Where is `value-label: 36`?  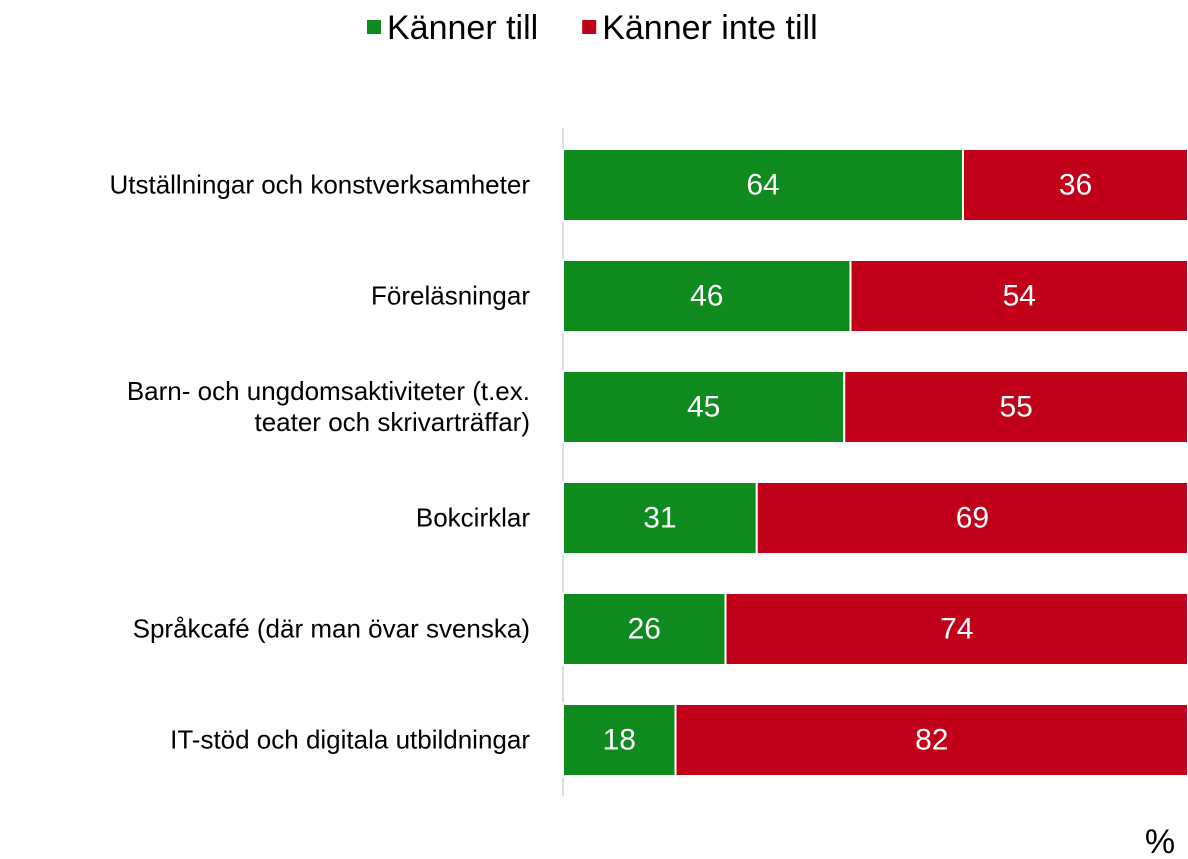 value-label: 36 is located at coordinates (1075, 185).